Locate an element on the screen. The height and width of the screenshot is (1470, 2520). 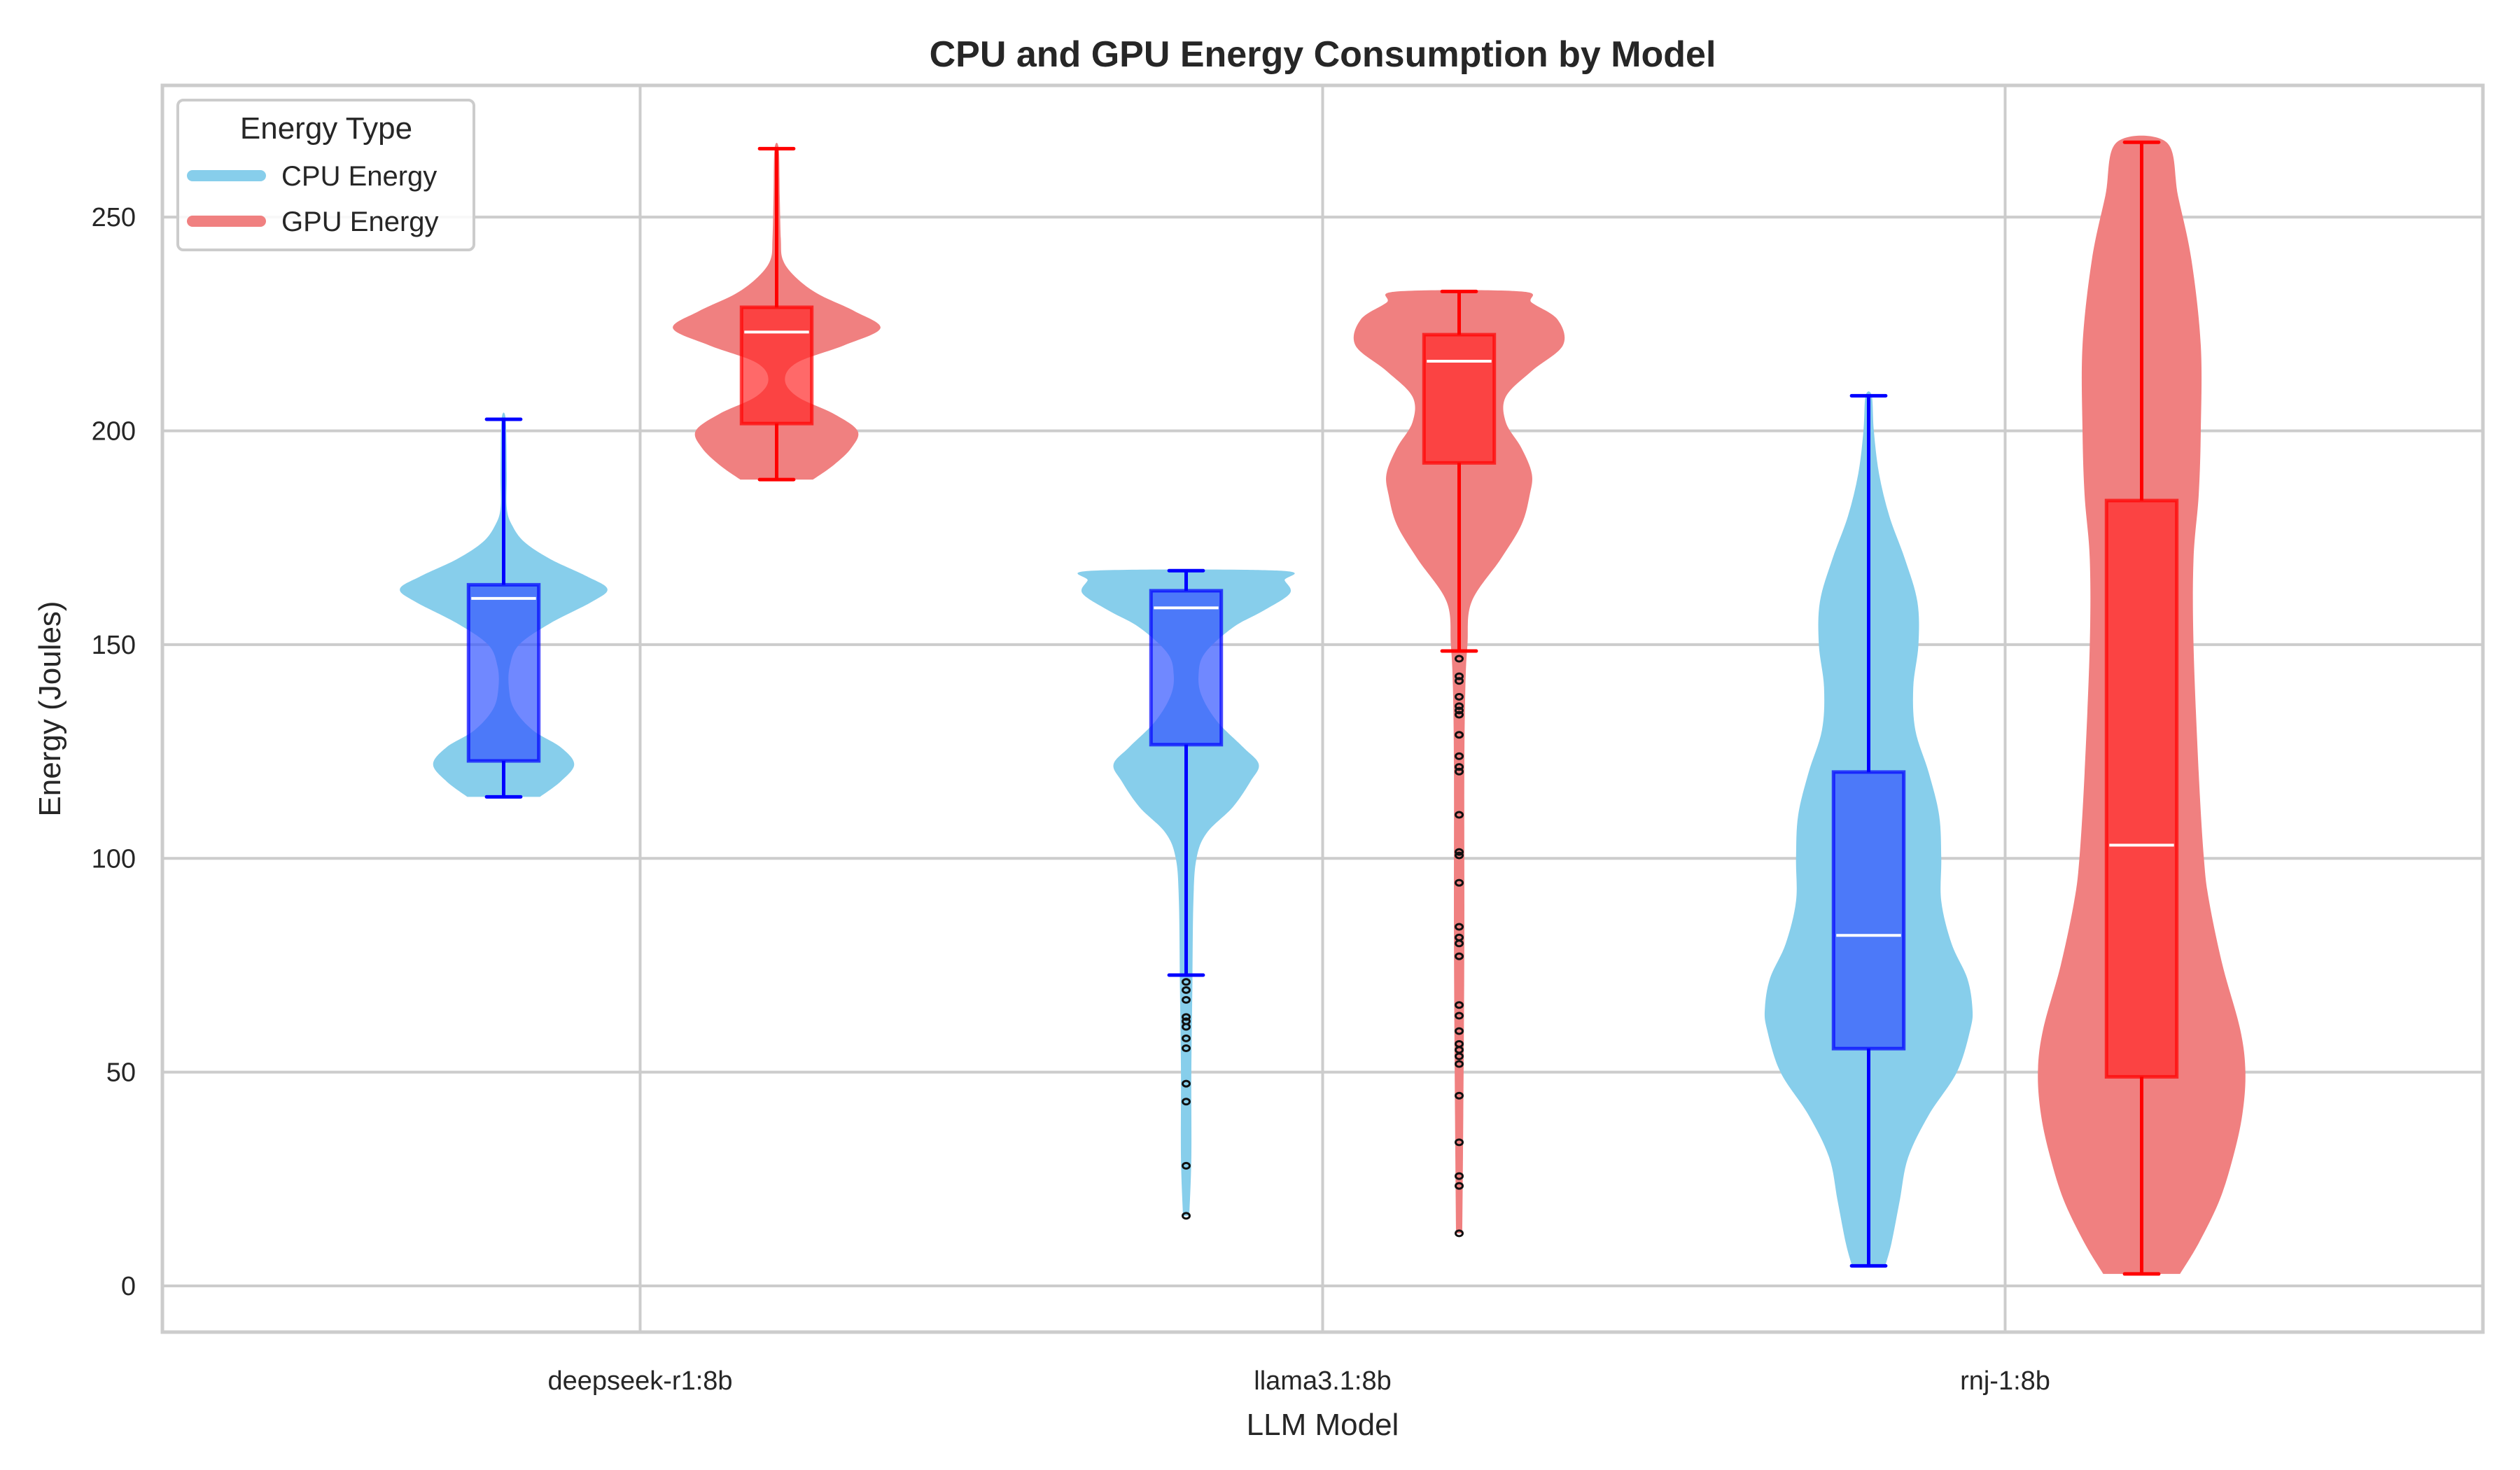
legend: Energy Type CPU Energy GPU Energy is located at coordinates (325, 175).